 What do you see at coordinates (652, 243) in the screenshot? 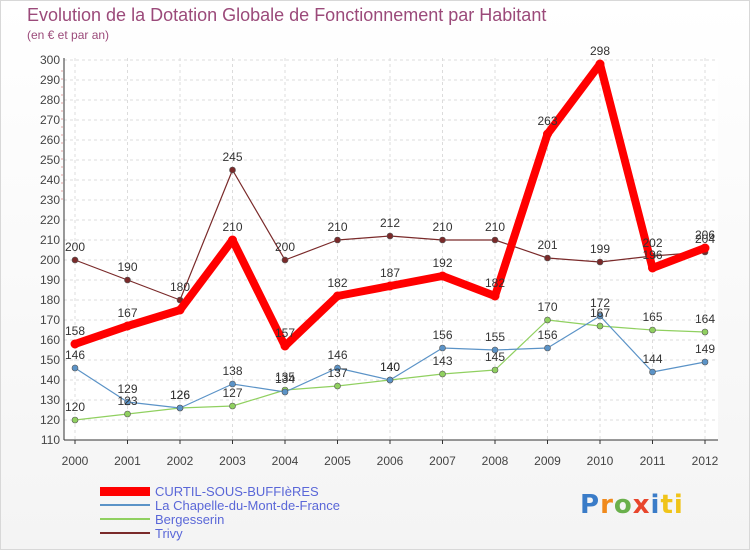
I see `data-label-trivy: 202` at bounding box center [652, 243].